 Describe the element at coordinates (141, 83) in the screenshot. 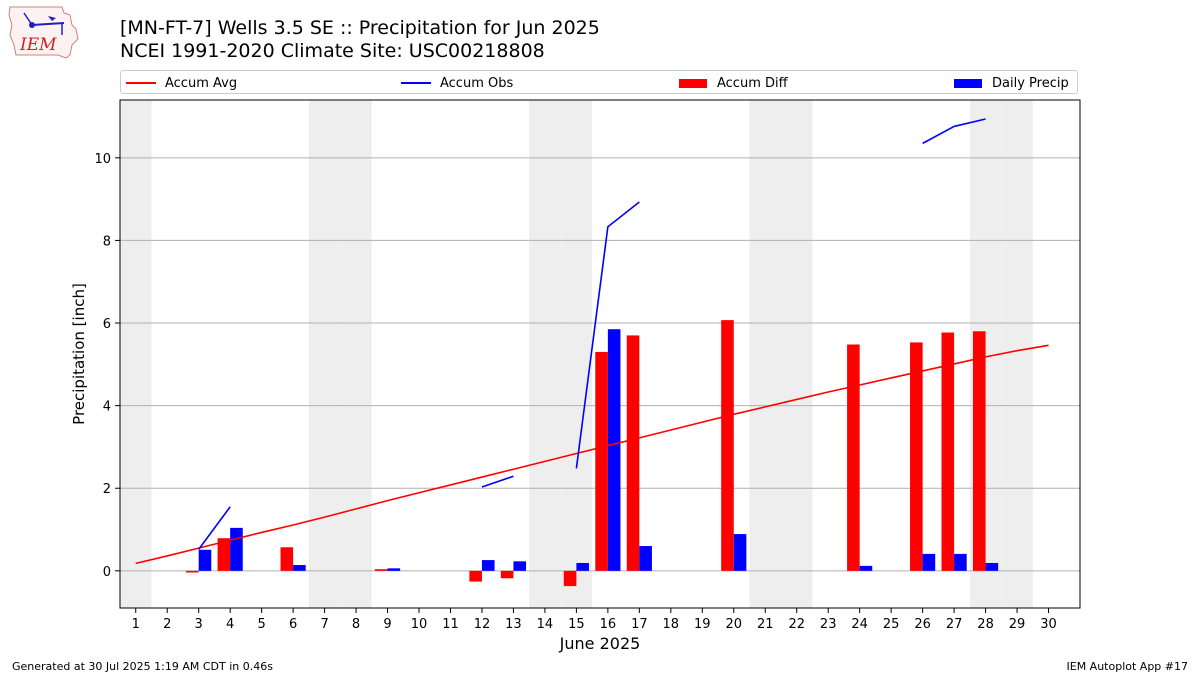

I see `legend-swatch-avg` at that location.